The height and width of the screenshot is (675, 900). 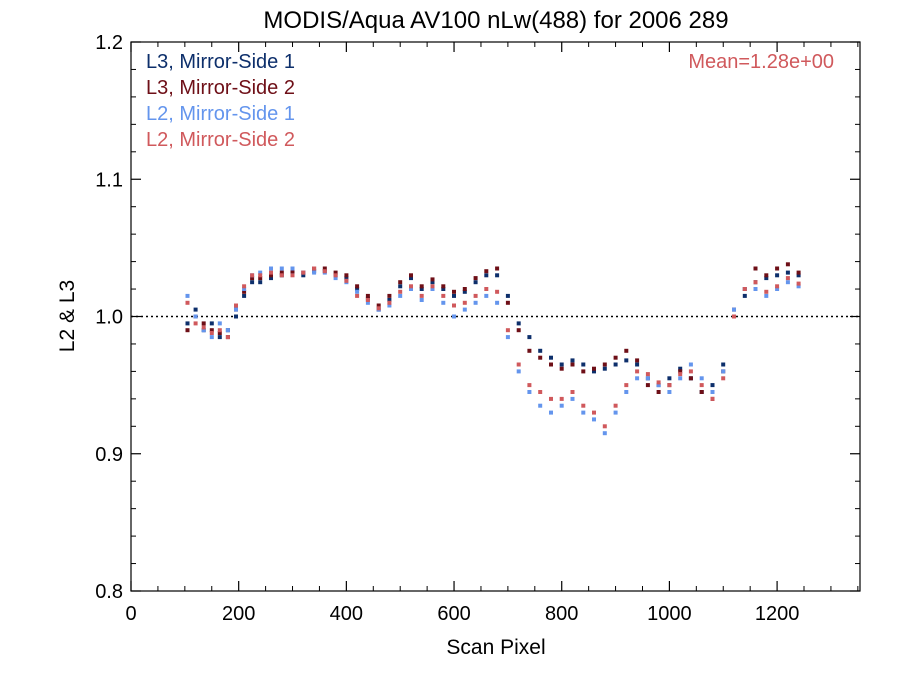 What do you see at coordinates (220, 62) in the screenshot?
I see `legend-entry: L3, Mirror-Side 1` at bounding box center [220, 62].